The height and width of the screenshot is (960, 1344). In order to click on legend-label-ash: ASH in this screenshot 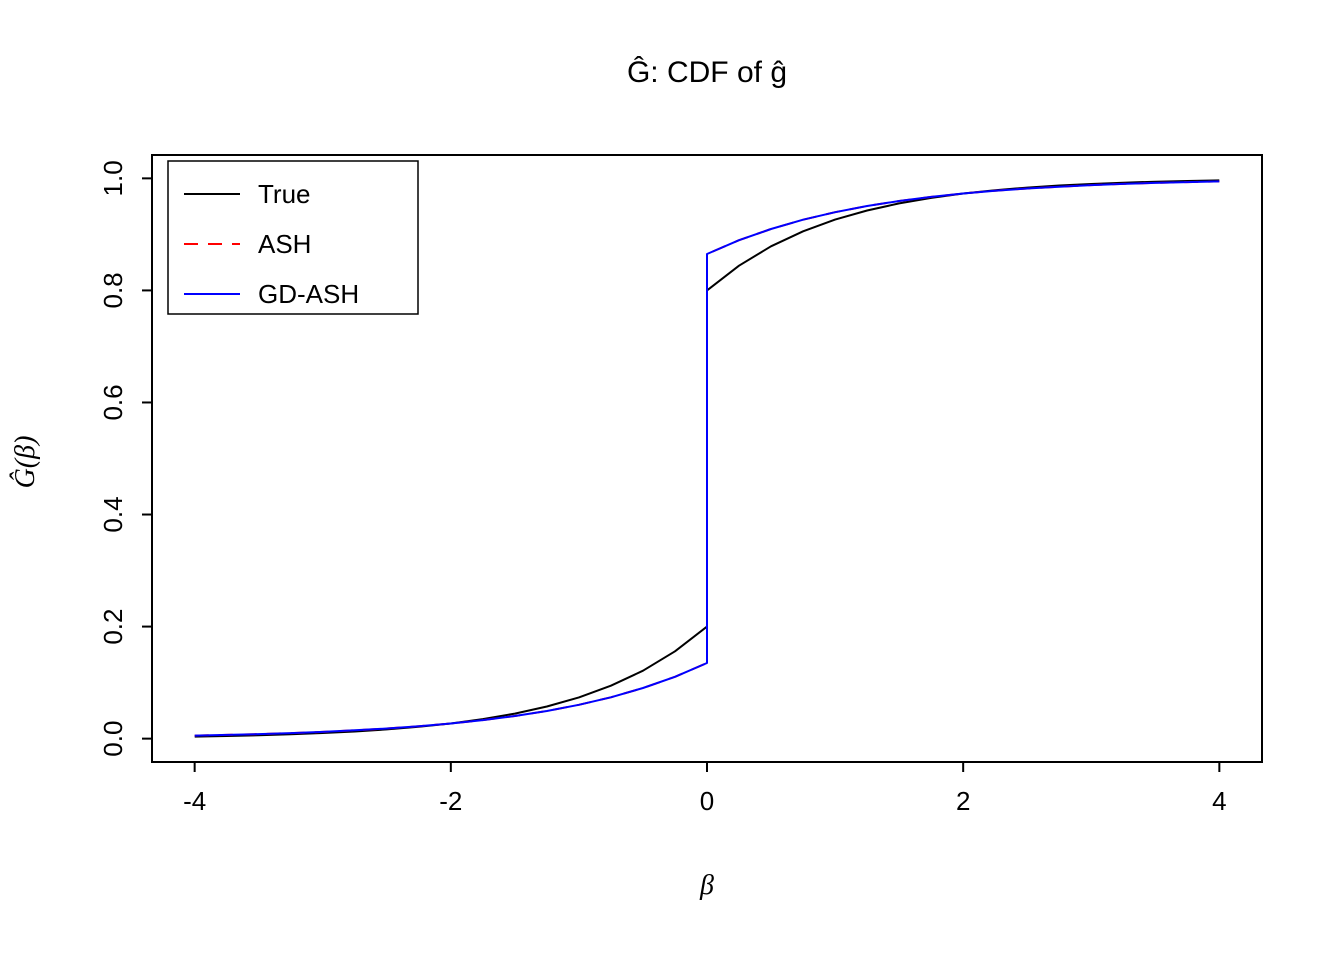, I will do `click(284, 244)`.